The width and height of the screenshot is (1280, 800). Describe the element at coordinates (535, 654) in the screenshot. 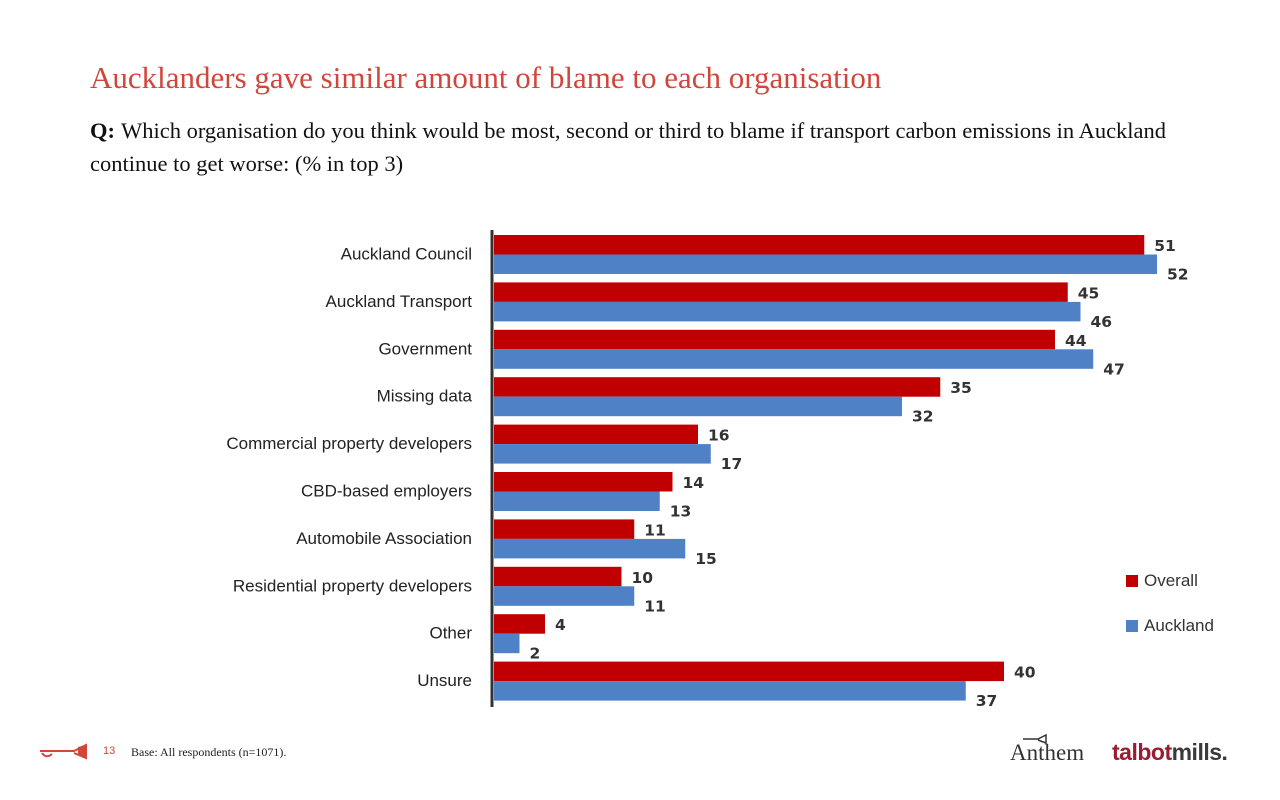

I see `value-label-auckland-other: 2` at that location.